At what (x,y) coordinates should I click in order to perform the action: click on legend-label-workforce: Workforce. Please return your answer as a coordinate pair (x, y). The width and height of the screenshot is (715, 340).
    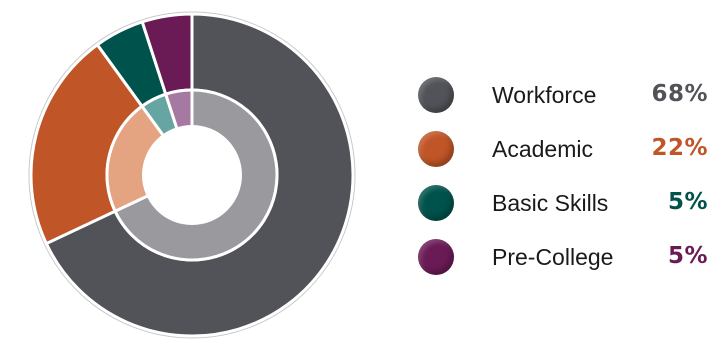
    Looking at the image, I should click on (544, 95).